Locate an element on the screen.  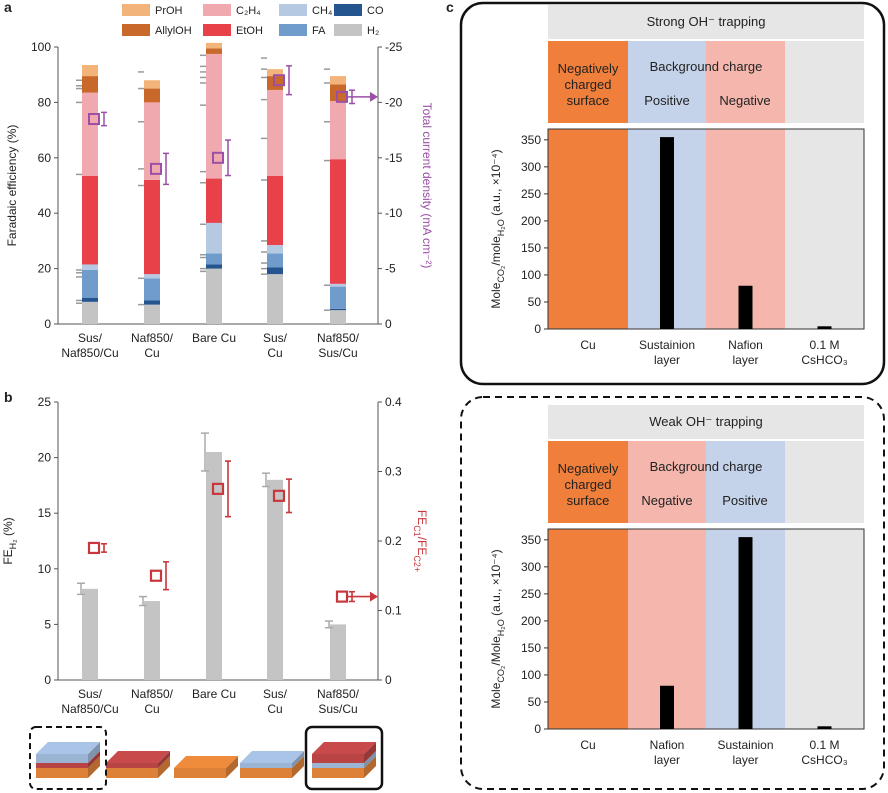
x-tick-label: 0.1 M is located at coordinates (824, 745).